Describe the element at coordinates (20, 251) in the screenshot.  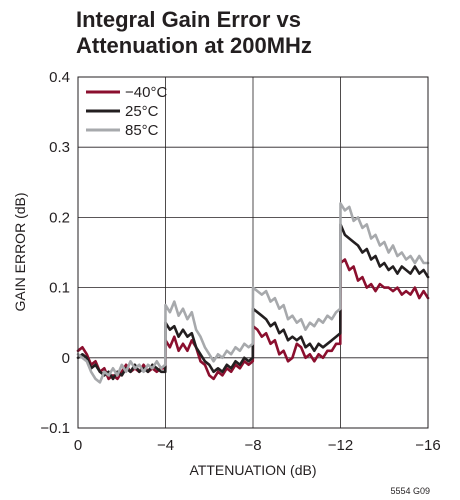
I see `y-axis-label: GAIN ERROR (dB)` at that location.